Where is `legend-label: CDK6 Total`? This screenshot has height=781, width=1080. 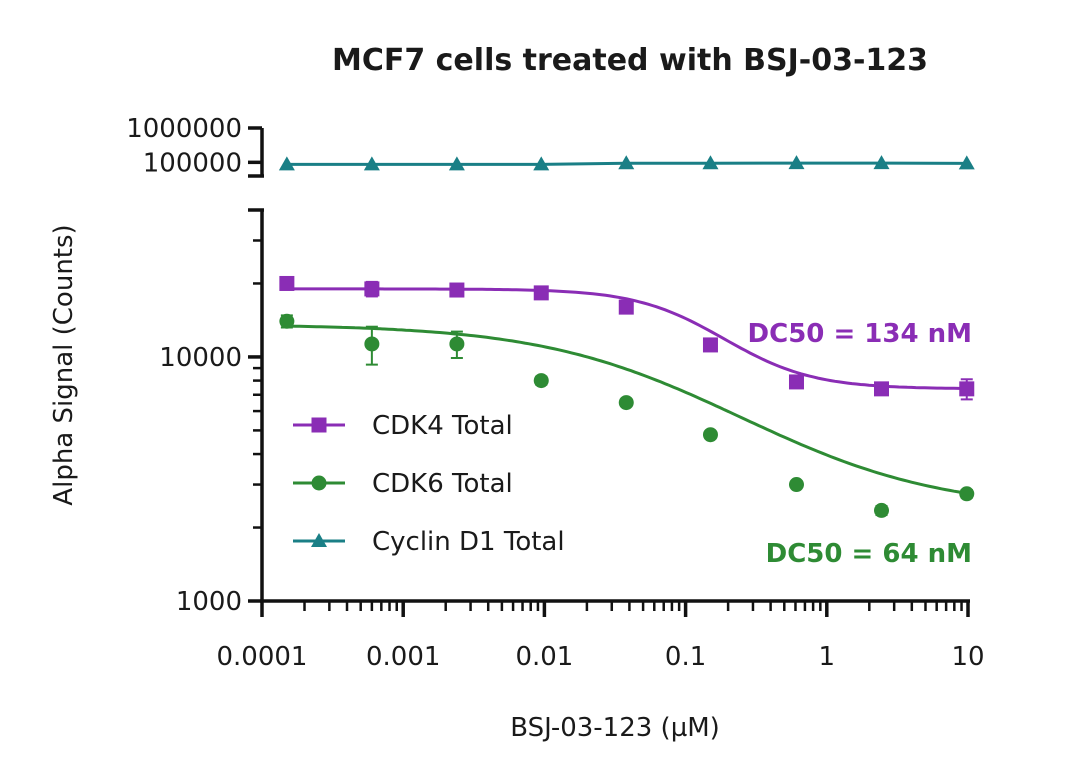
legend-label: CDK6 Total is located at coordinates (442, 484).